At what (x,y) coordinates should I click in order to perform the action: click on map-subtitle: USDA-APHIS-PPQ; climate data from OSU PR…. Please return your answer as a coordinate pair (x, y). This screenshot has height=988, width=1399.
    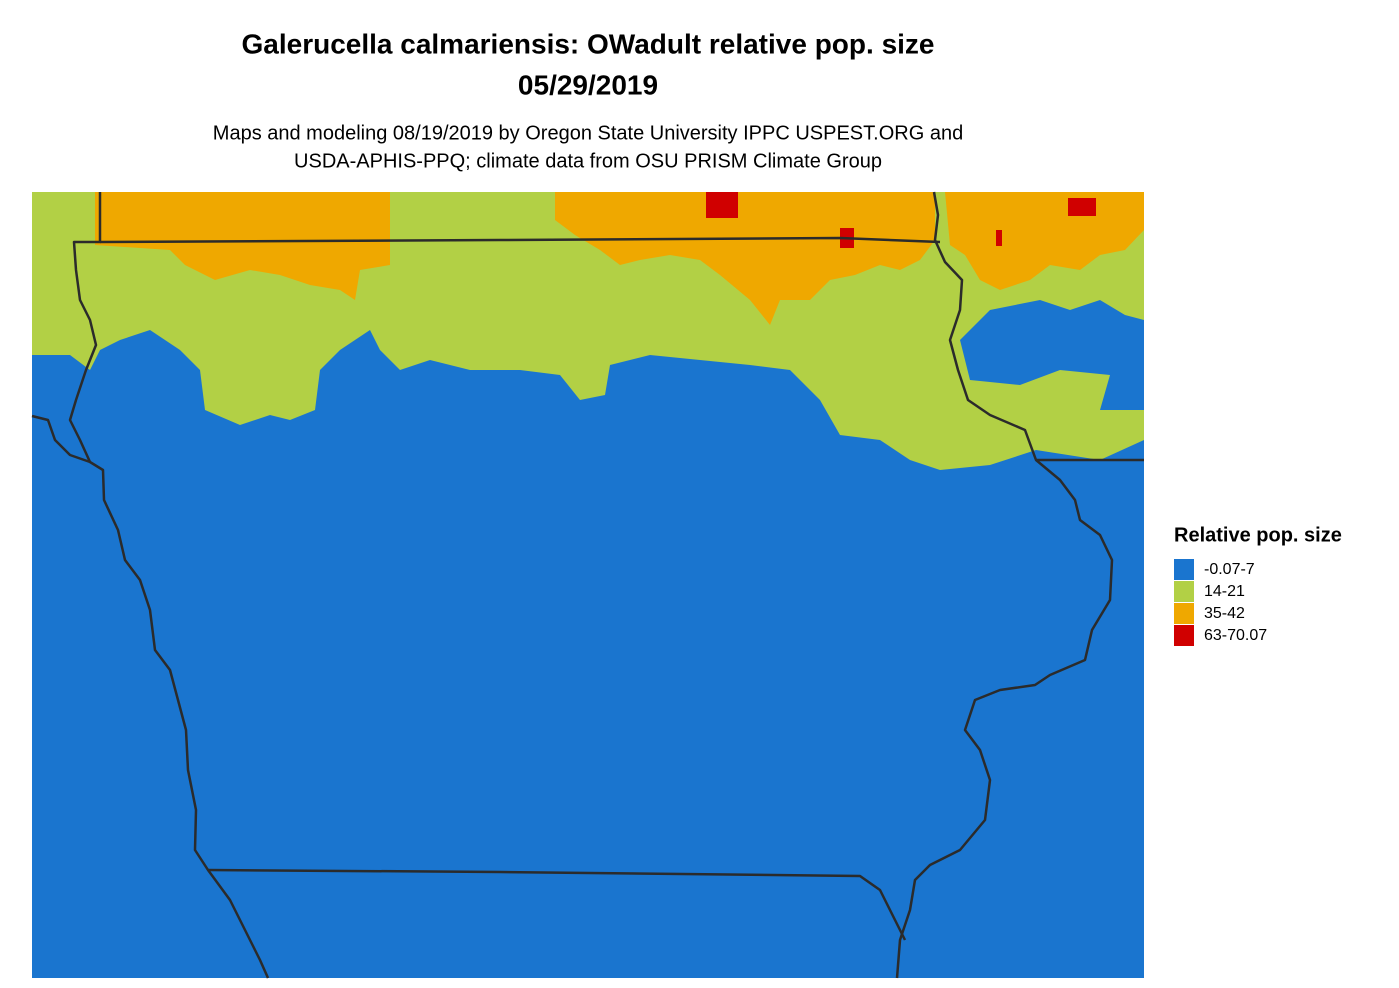
    Looking at the image, I should click on (588, 161).